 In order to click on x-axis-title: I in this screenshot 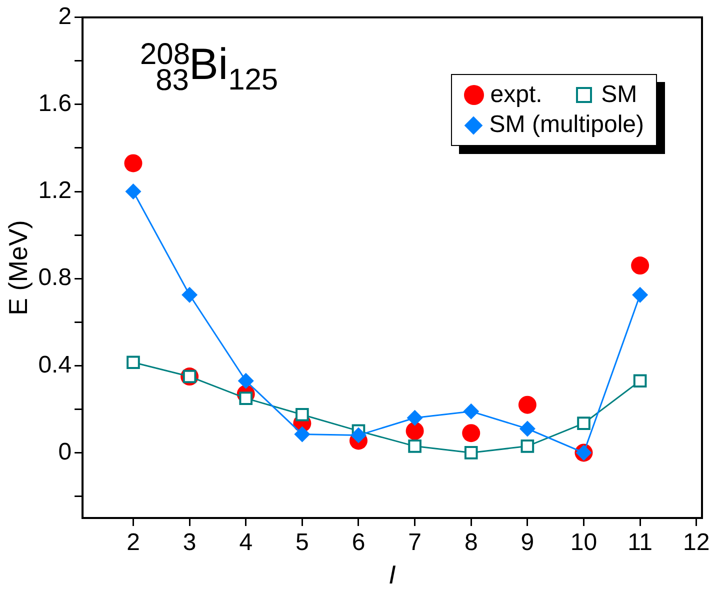, I will do `click(392, 575)`.